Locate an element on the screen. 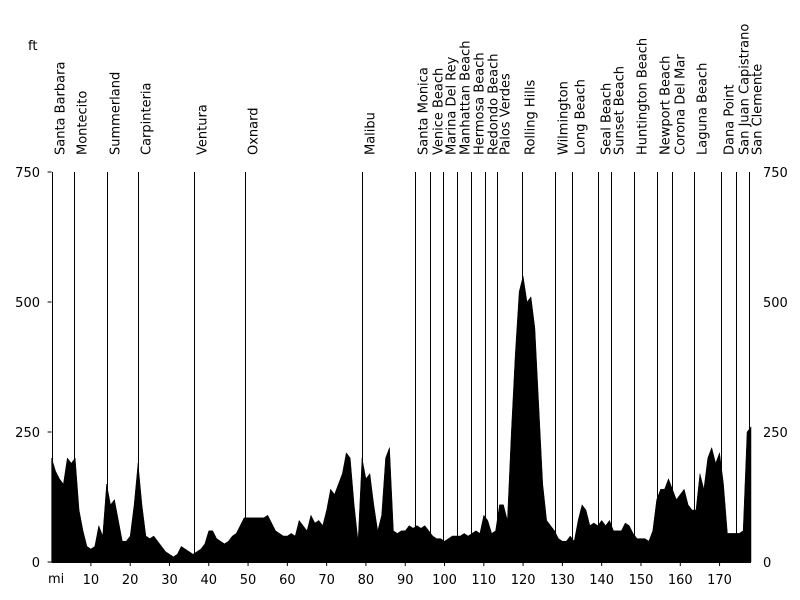 The image size is (800, 600). x-tick-label: 90 is located at coordinates (405, 580).